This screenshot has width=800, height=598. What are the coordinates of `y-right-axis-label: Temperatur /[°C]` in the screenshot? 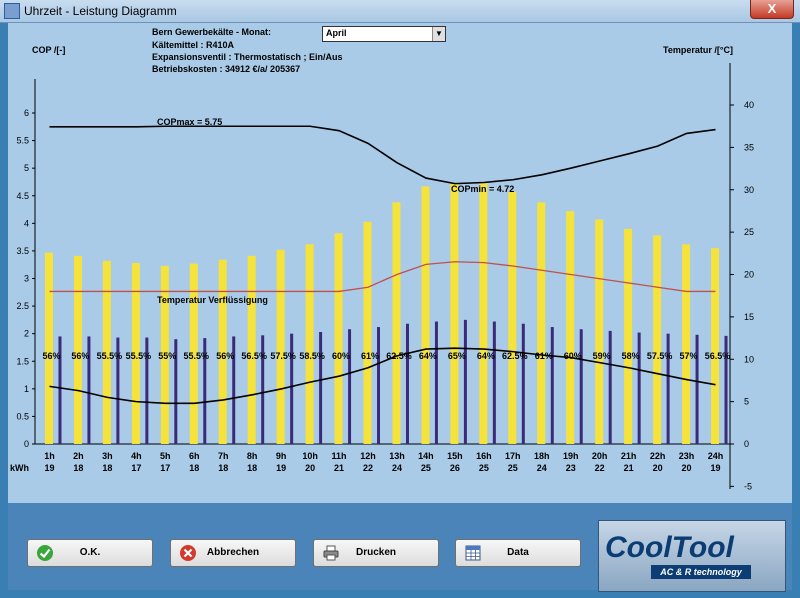 It's located at (698, 50).